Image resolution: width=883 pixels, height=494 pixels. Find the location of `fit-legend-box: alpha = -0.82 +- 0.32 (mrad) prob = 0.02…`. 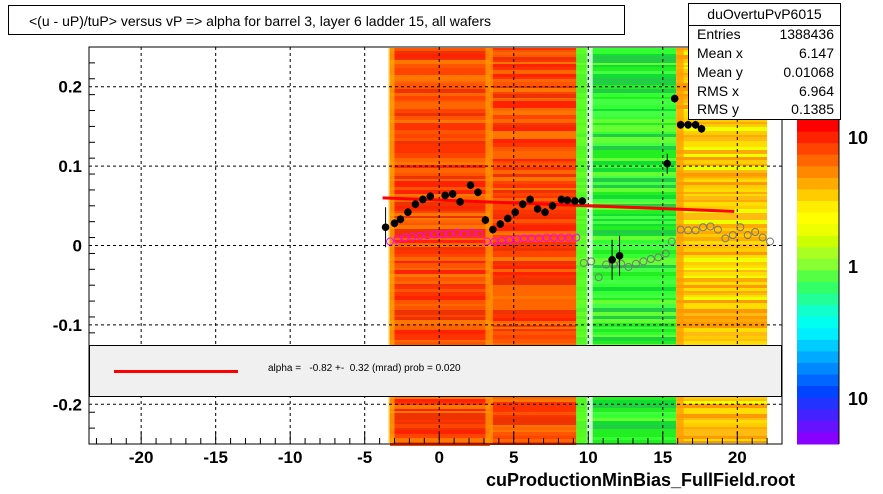

fit-legend-box: alpha = -0.82 +- 0.32 (mrad) prob = 0.02… is located at coordinates (435, 371).